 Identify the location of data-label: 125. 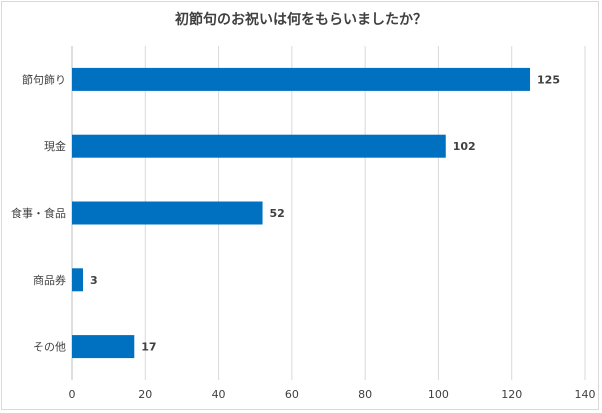
(548, 79).